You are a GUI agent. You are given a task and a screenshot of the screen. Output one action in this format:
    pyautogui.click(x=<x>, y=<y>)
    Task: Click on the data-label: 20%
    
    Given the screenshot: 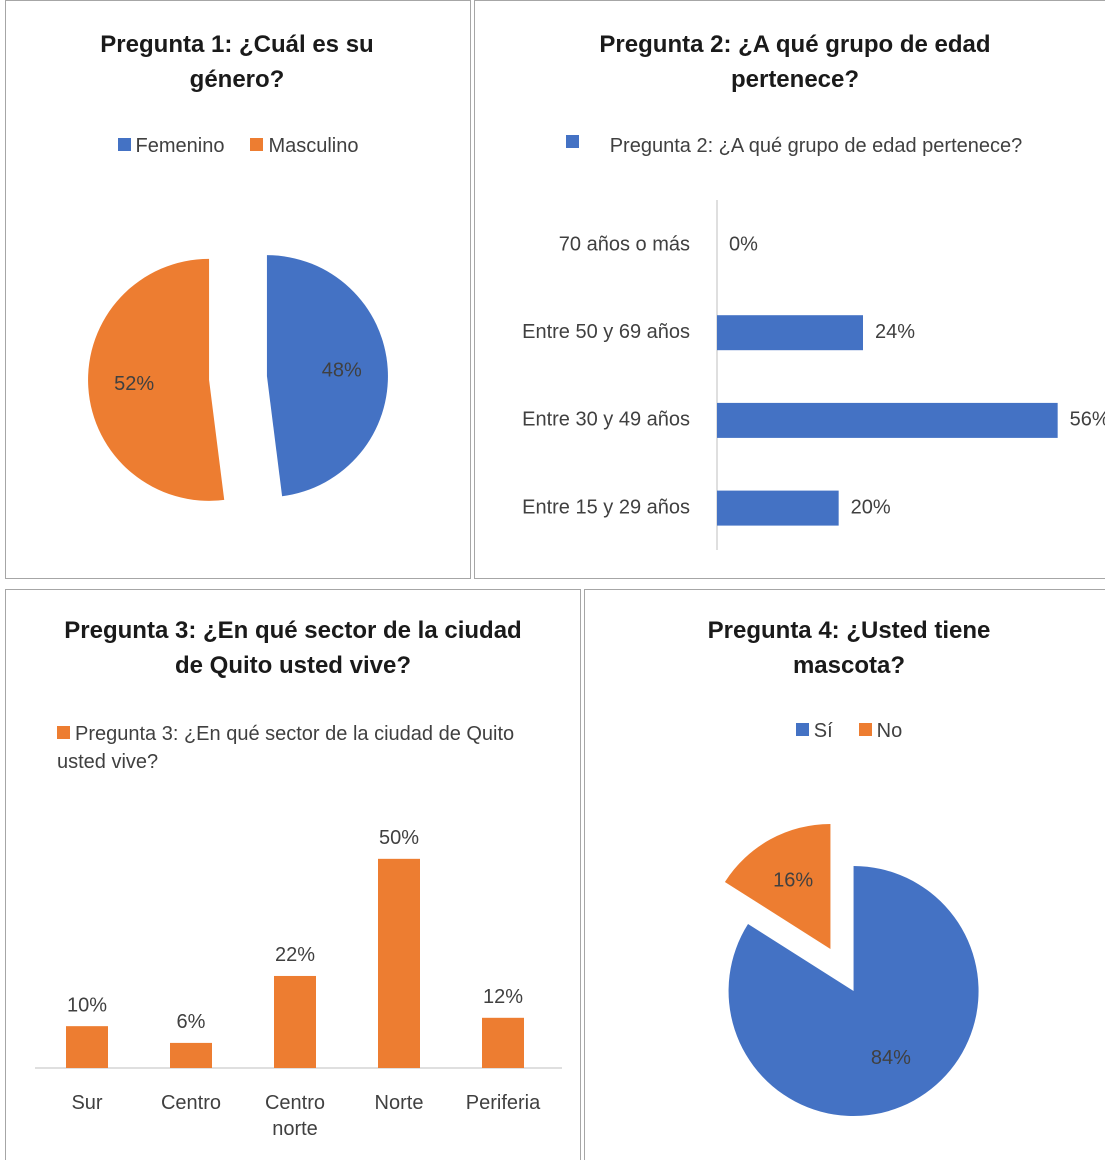 What is the action you would take?
    pyautogui.click(x=871, y=507)
    